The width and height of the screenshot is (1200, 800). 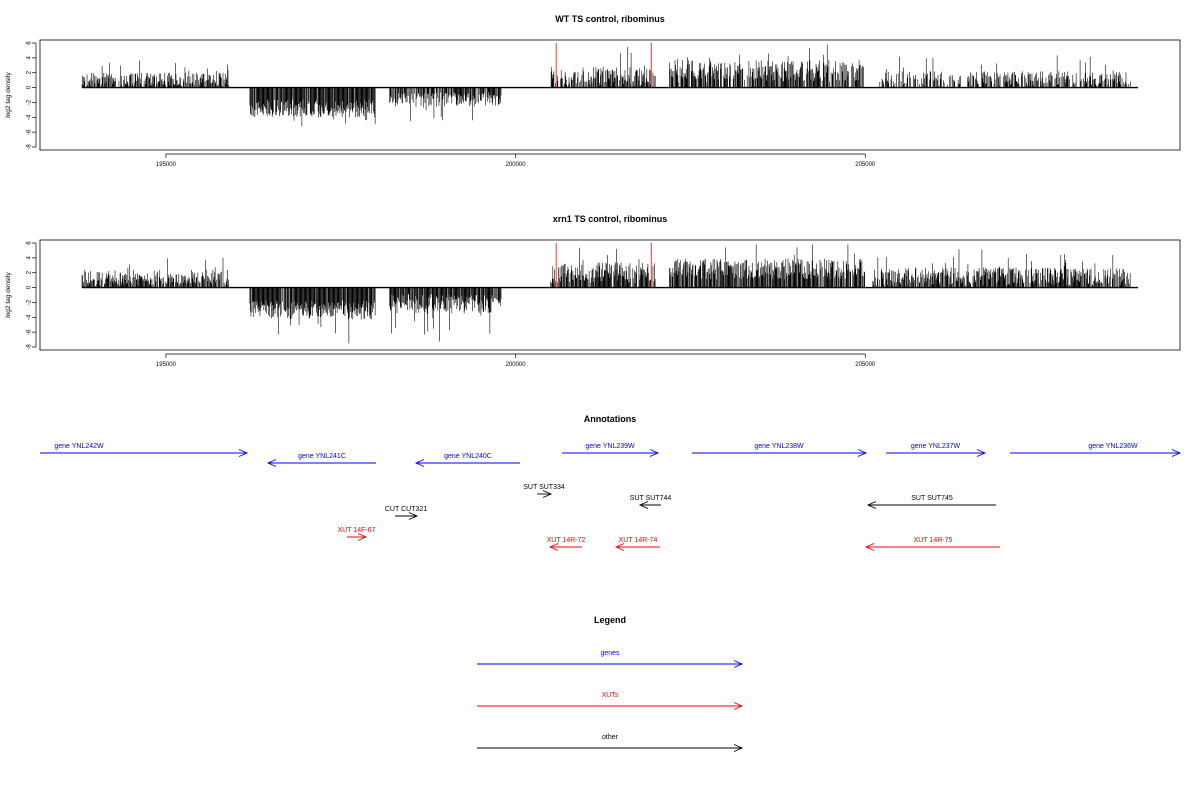 I want to click on annotation-arrow: XUT 14R-72, so click(x=566, y=544).